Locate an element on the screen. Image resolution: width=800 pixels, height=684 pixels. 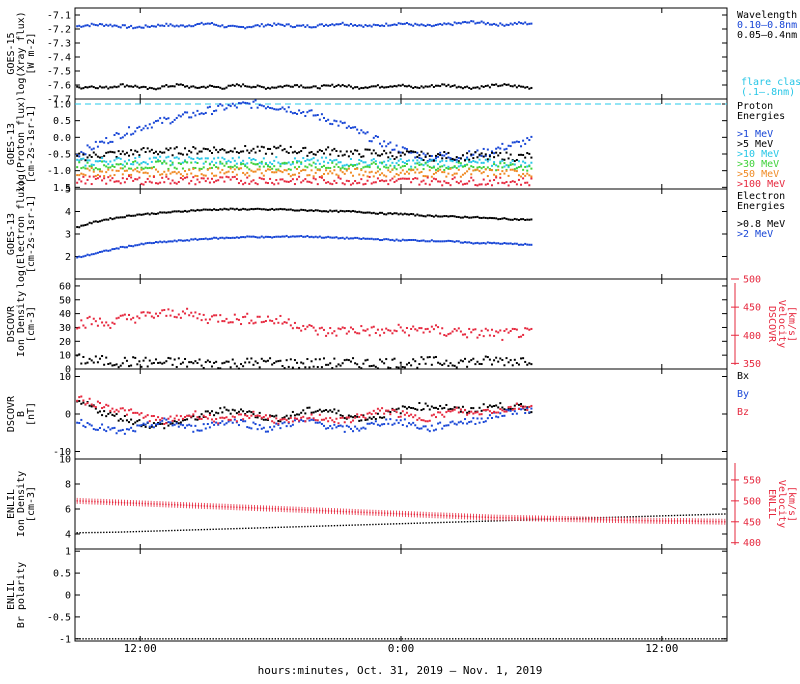
right-axis-label-line: [km/s] is located at coordinates (791, 324).